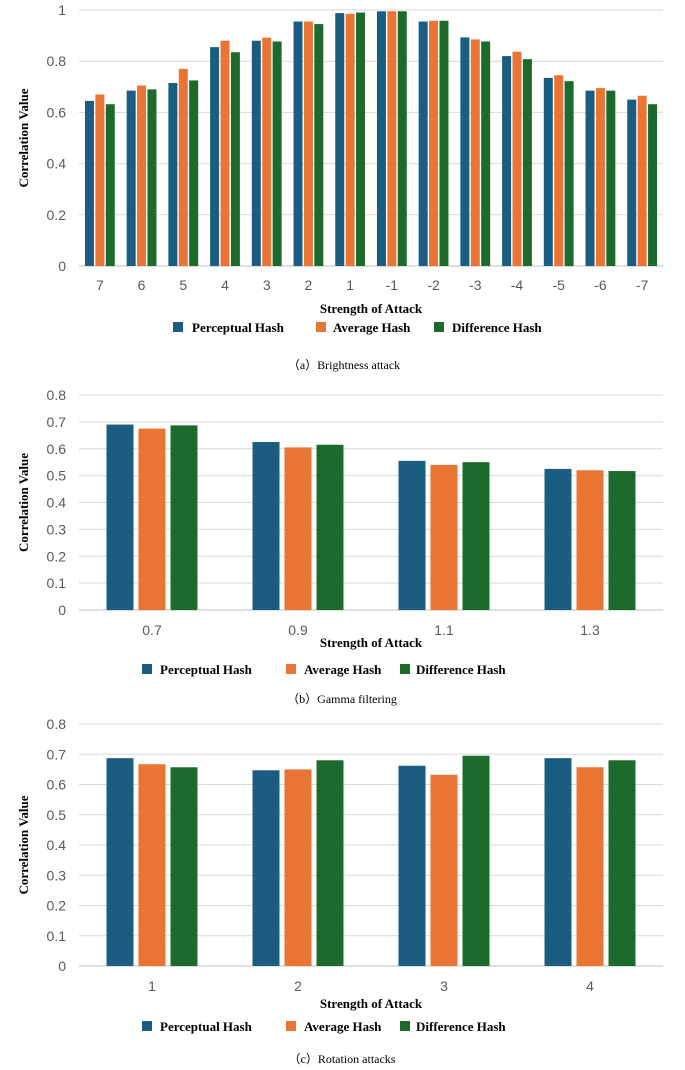  I want to click on chart-caption: （b）Gamma filtering, so click(342, 699).